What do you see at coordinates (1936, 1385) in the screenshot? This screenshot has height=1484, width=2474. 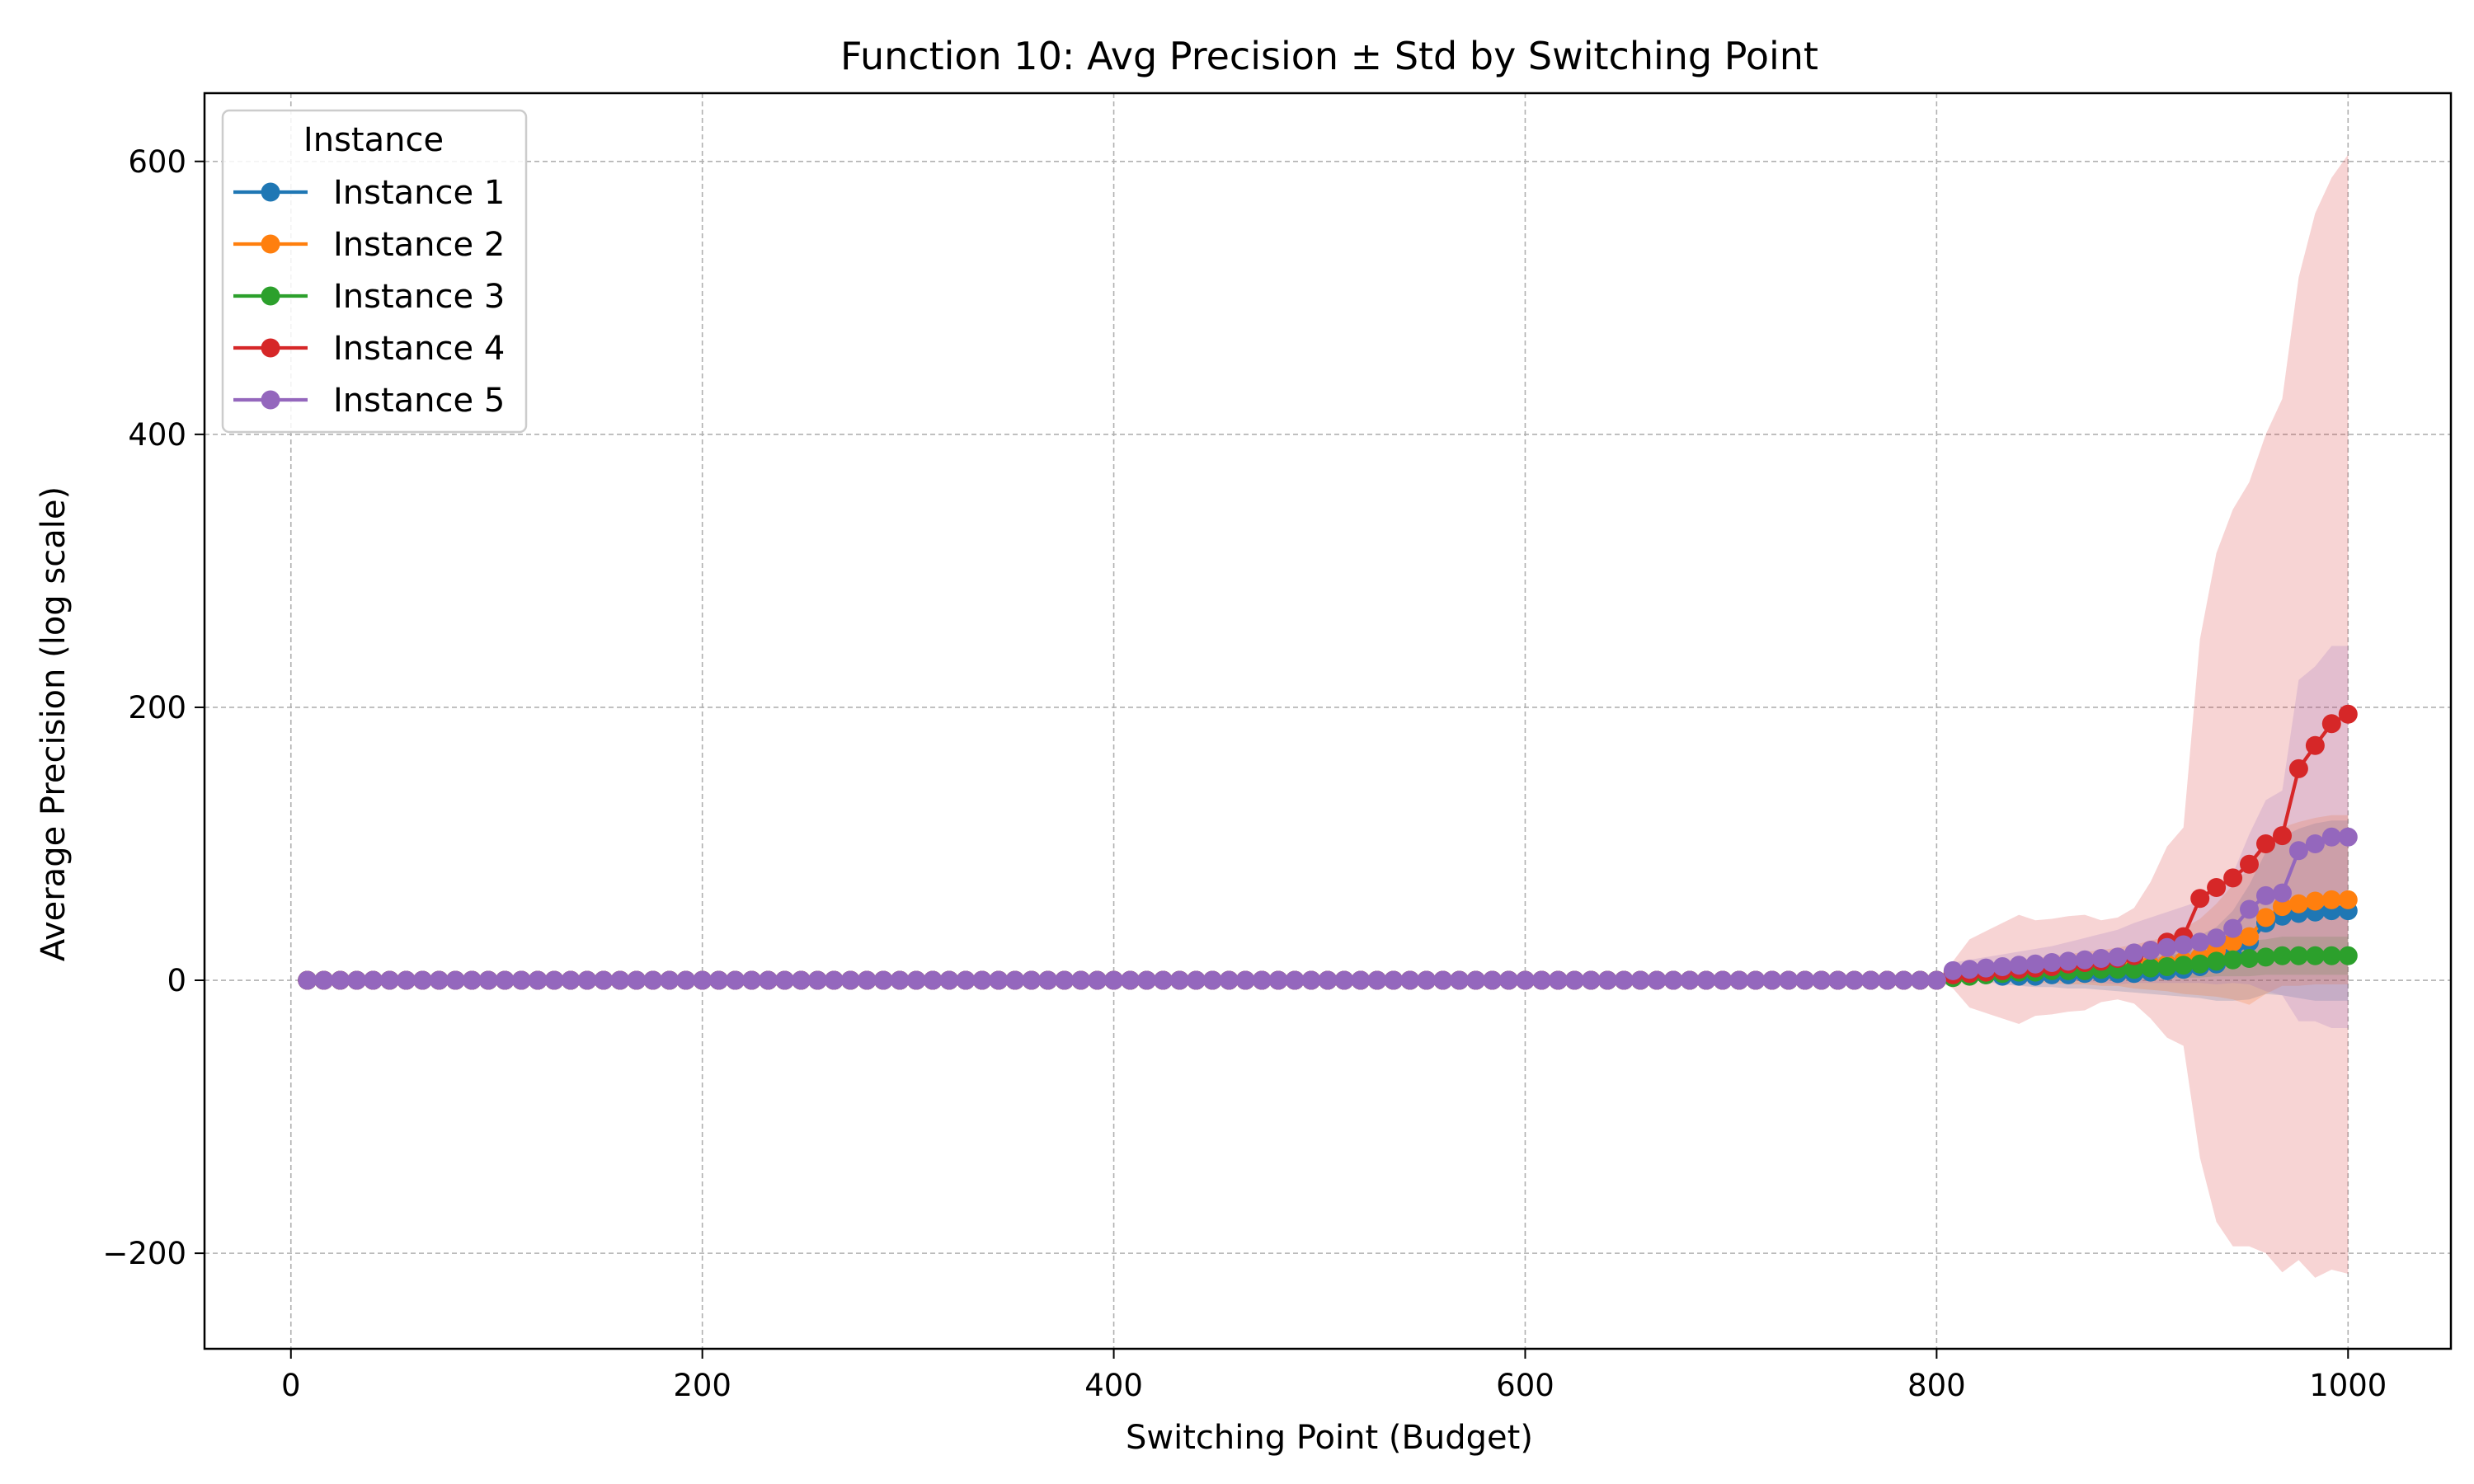 I see `x-tick-label: 800` at bounding box center [1936, 1385].